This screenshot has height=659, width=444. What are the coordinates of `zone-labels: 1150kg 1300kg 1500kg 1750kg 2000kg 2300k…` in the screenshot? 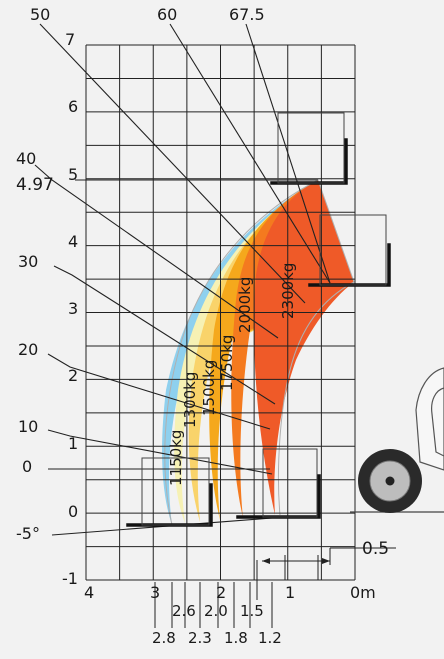 It's located at (232, 374).